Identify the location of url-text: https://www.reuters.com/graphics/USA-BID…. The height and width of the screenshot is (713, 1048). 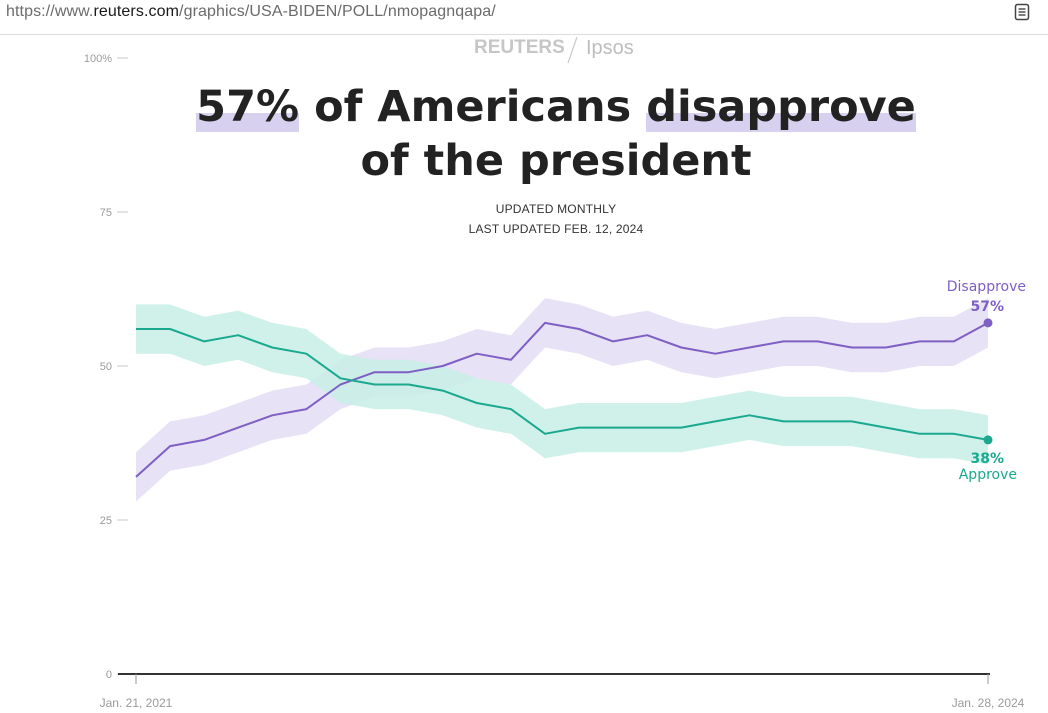
(251, 11).